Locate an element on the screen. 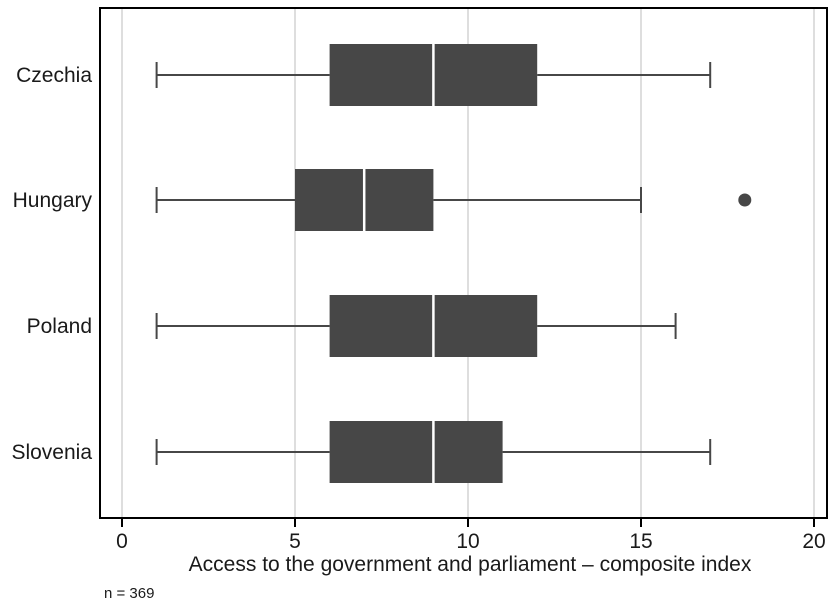  category-label-czechia: Czechia is located at coordinates (54, 75).